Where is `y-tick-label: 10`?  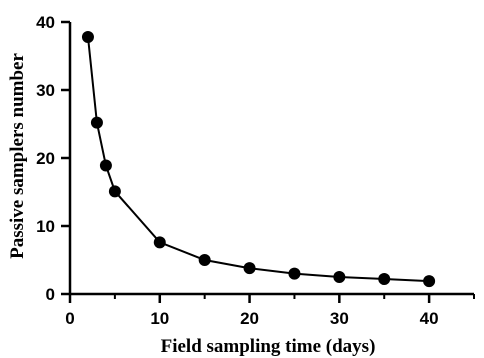 y-tick-label: 10 is located at coordinates (45, 226).